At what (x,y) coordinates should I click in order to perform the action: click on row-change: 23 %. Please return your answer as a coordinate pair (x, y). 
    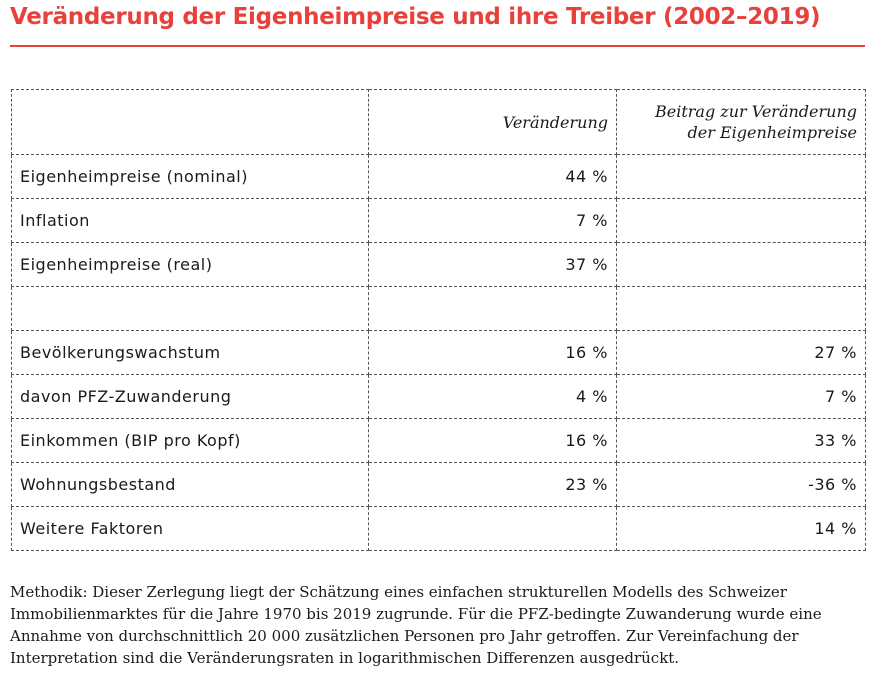
    Looking at the image, I should click on (492, 484).